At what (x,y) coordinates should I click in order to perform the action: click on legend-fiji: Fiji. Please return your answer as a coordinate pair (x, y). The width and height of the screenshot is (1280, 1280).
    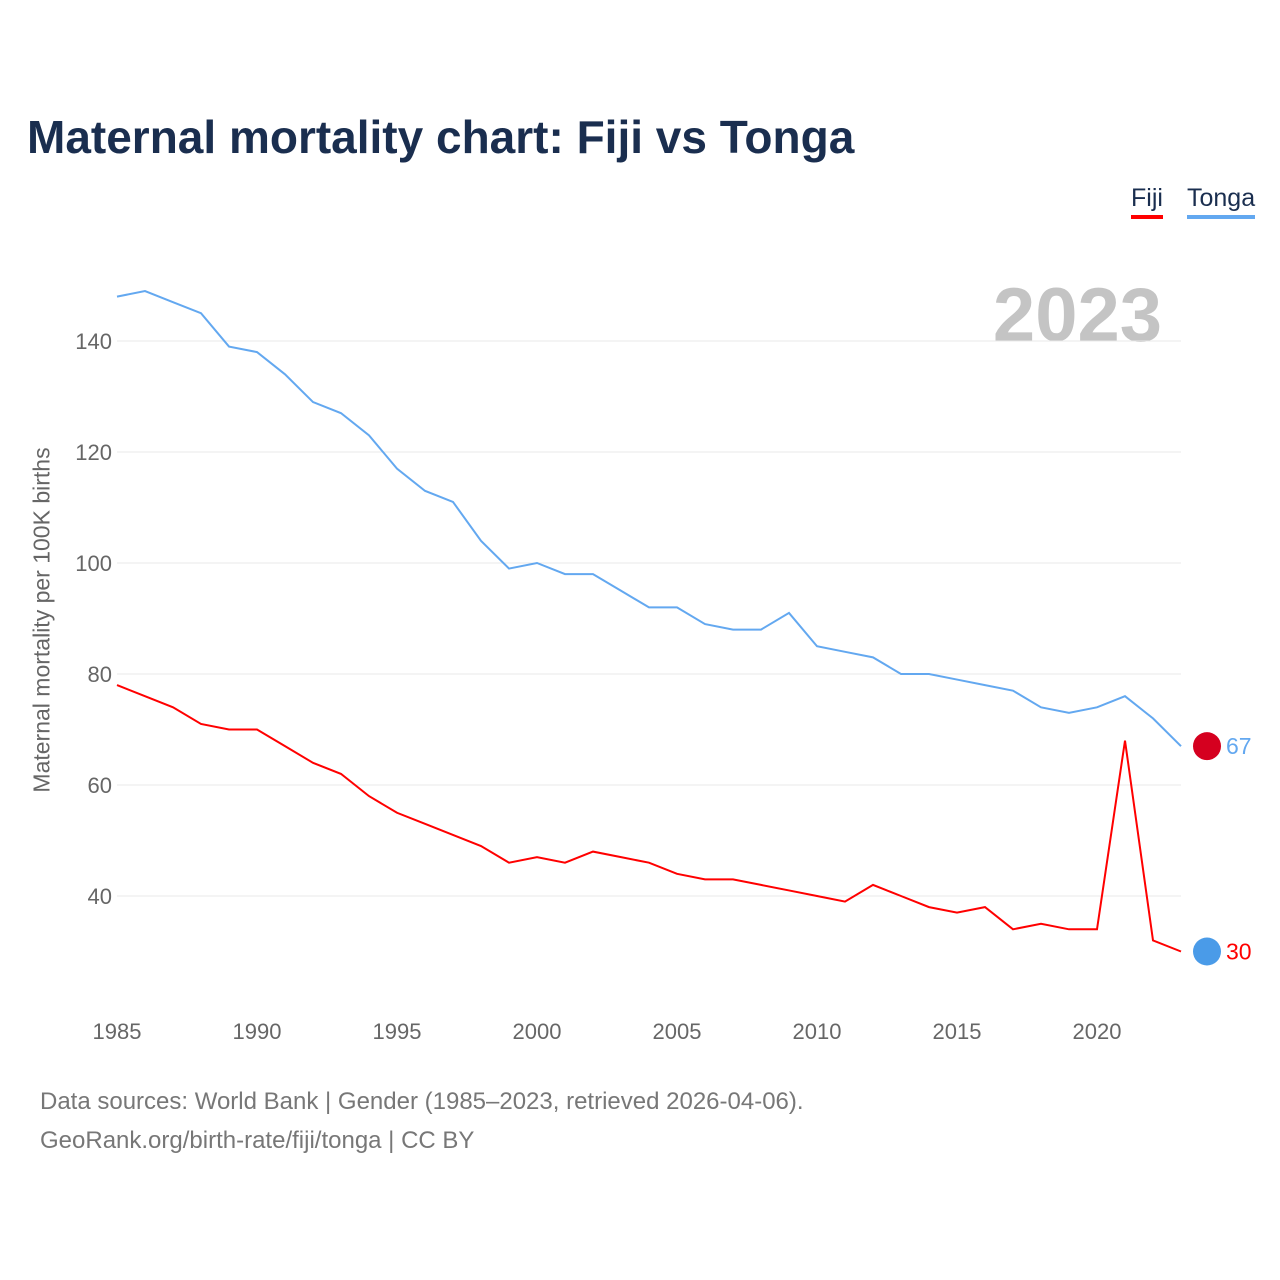
    Looking at the image, I should click on (1147, 201).